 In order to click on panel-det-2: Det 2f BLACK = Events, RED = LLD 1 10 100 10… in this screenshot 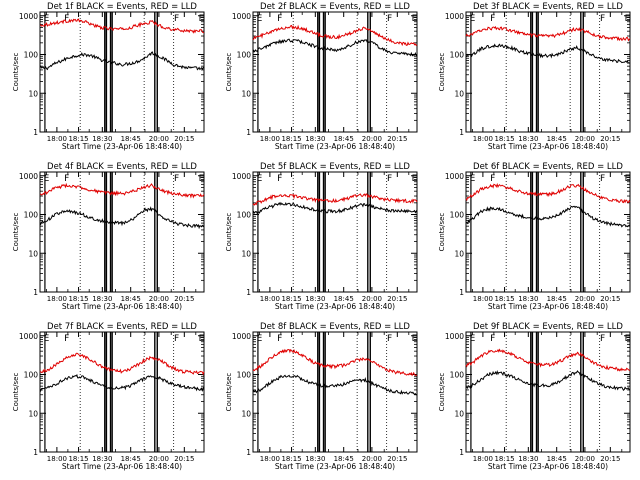, I will do `click(321, 76)`.